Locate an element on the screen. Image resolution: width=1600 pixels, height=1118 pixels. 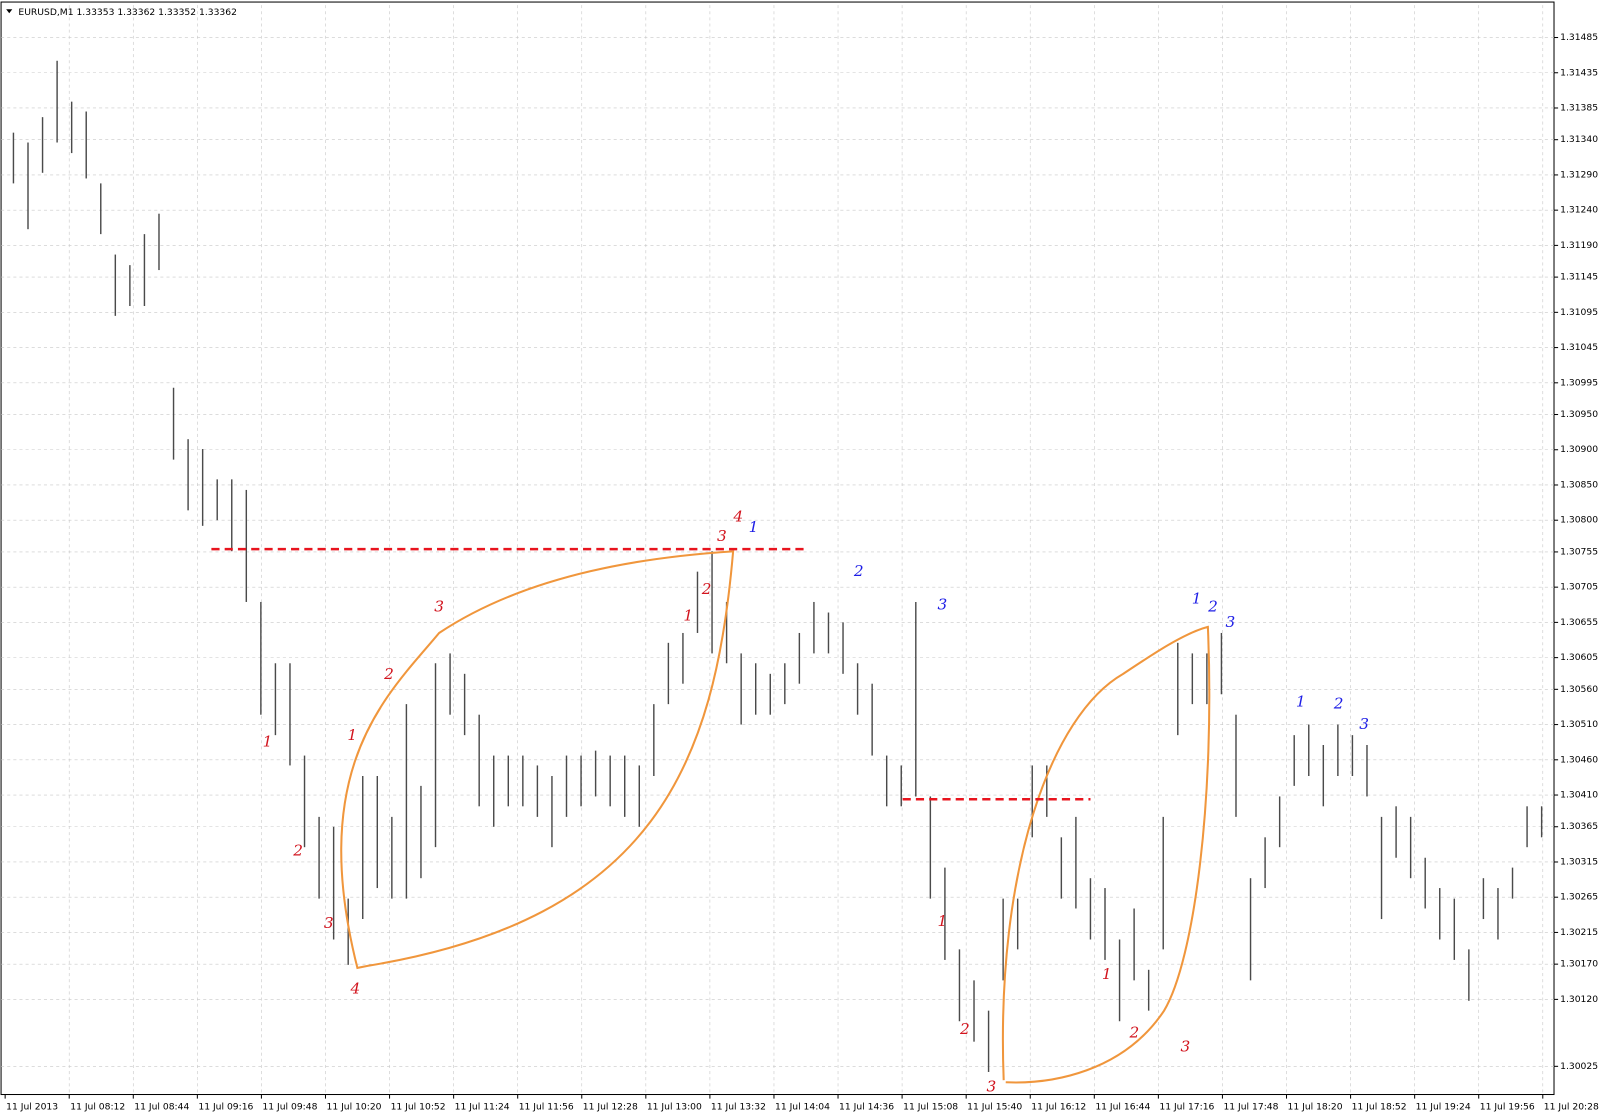
x-tick-label: 11 Jul 2013 is located at coordinates (32, 1106).